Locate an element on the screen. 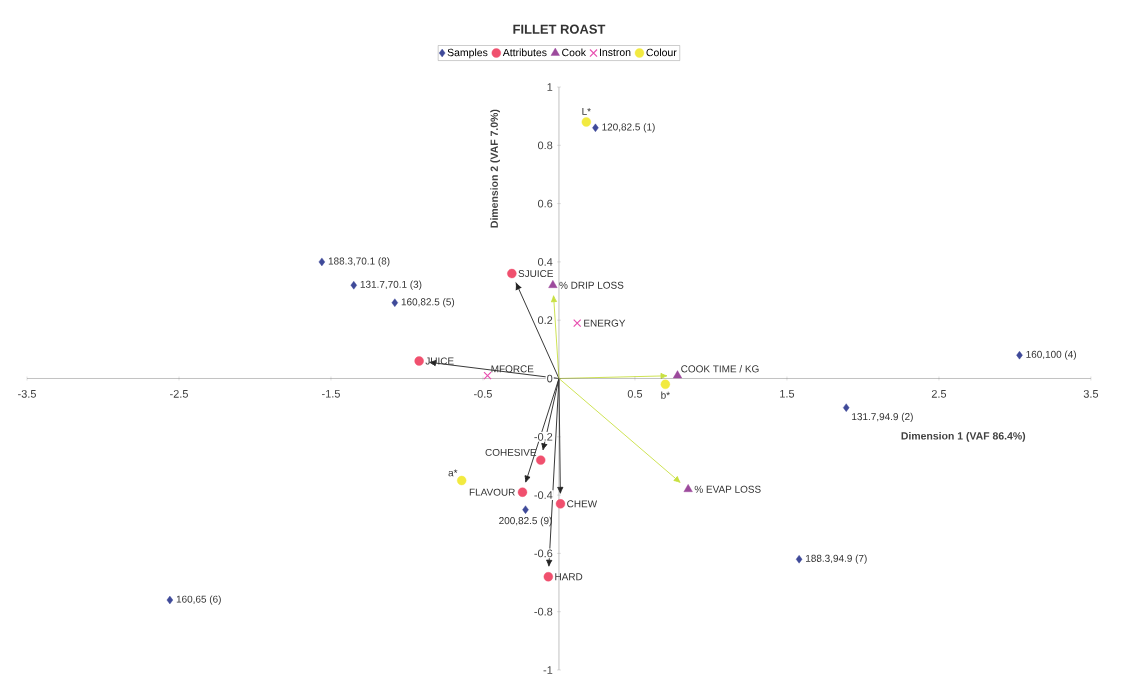 Image resolution: width=1129 pixels, height=679 pixels. x-tick-label: 2.5 is located at coordinates (939, 394).